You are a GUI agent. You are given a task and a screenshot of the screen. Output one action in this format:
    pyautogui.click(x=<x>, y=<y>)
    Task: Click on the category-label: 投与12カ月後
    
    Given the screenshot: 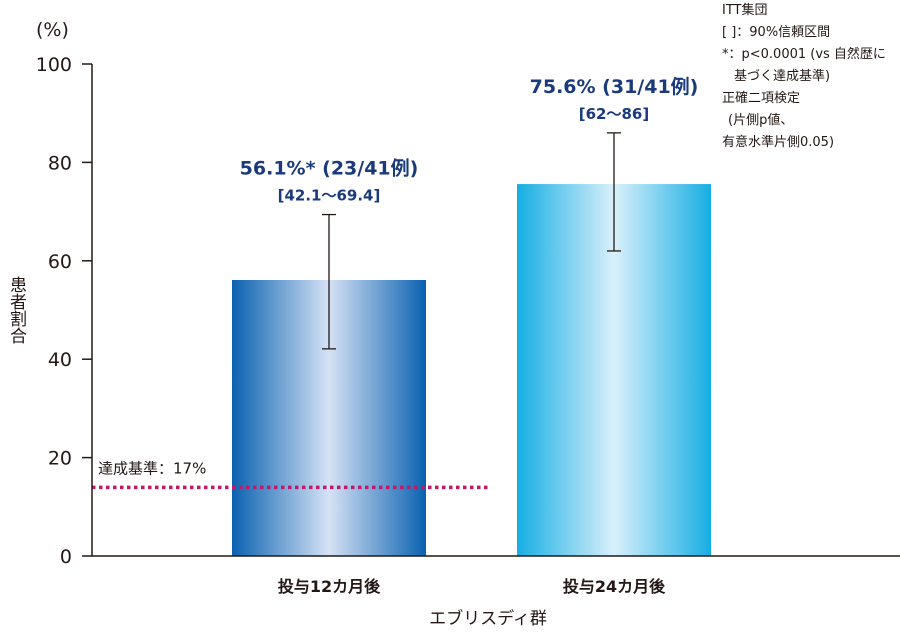 What is the action you would take?
    pyautogui.click(x=329, y=586)
    